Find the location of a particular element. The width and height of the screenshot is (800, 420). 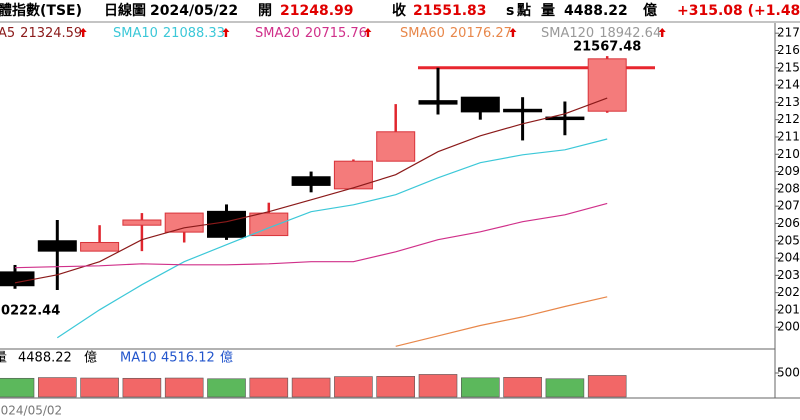

legend-entry: SMA120 18942.64 is located at coordinates (601, 33).